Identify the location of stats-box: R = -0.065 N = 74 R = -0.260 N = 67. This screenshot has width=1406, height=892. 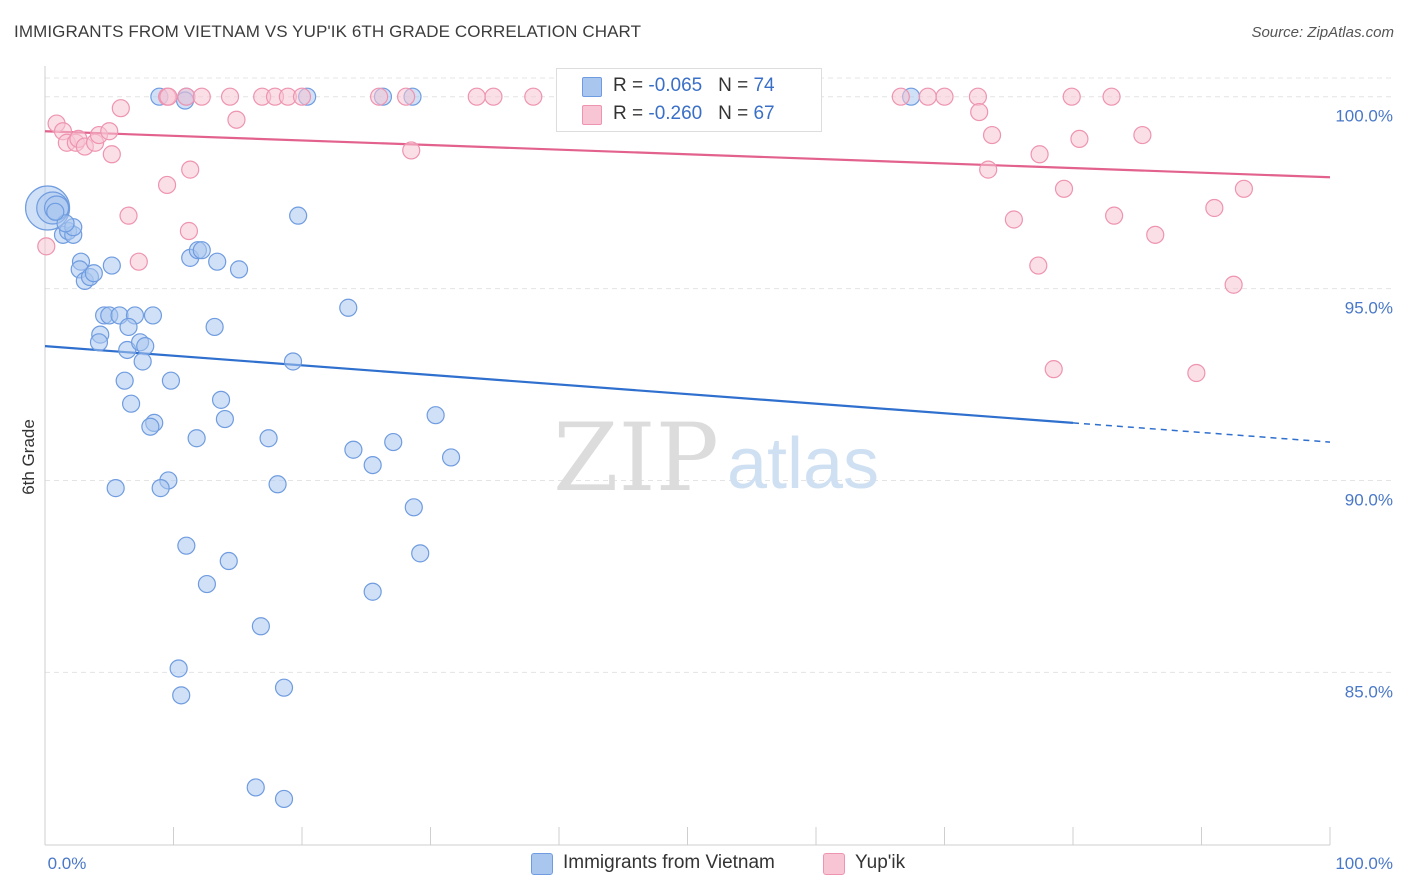
(689, 100).